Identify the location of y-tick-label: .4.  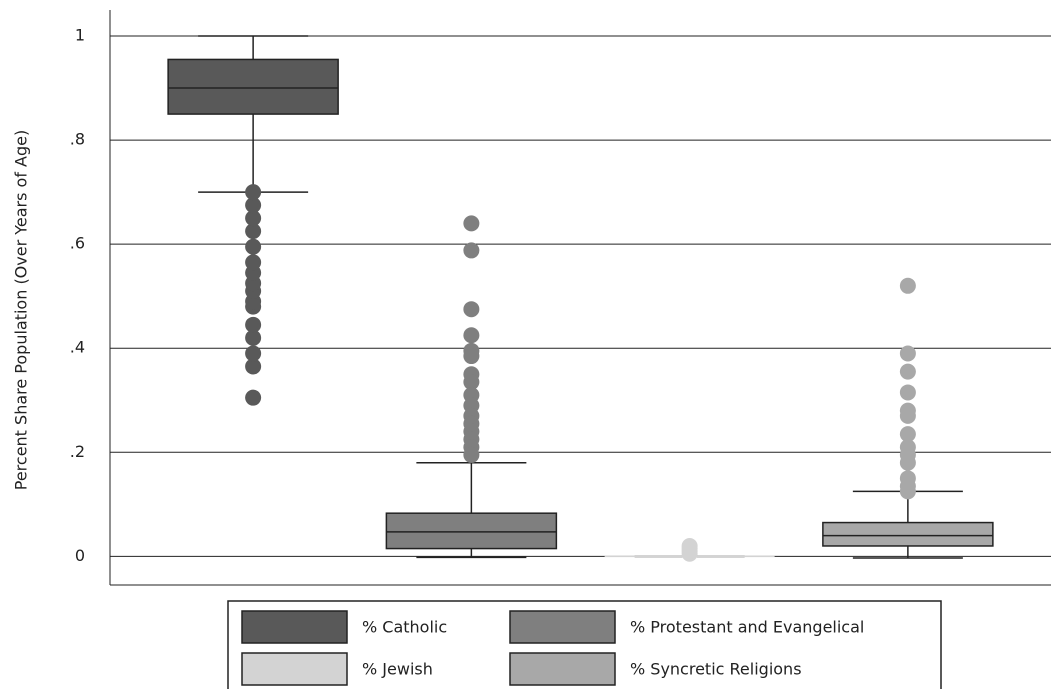
(77, 347).